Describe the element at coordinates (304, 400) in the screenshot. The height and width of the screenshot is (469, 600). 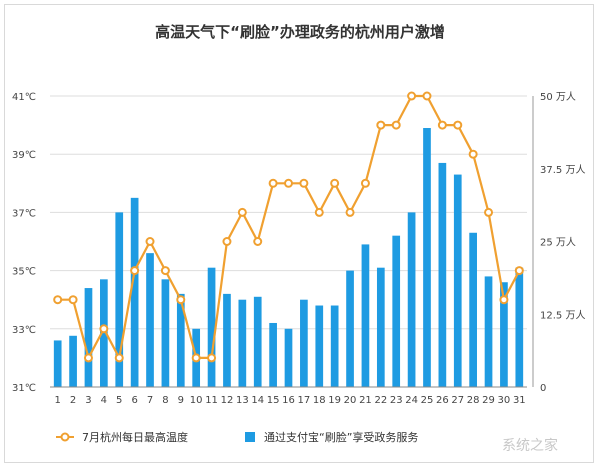
I see `x-axis-tick-label: 17` at that location.